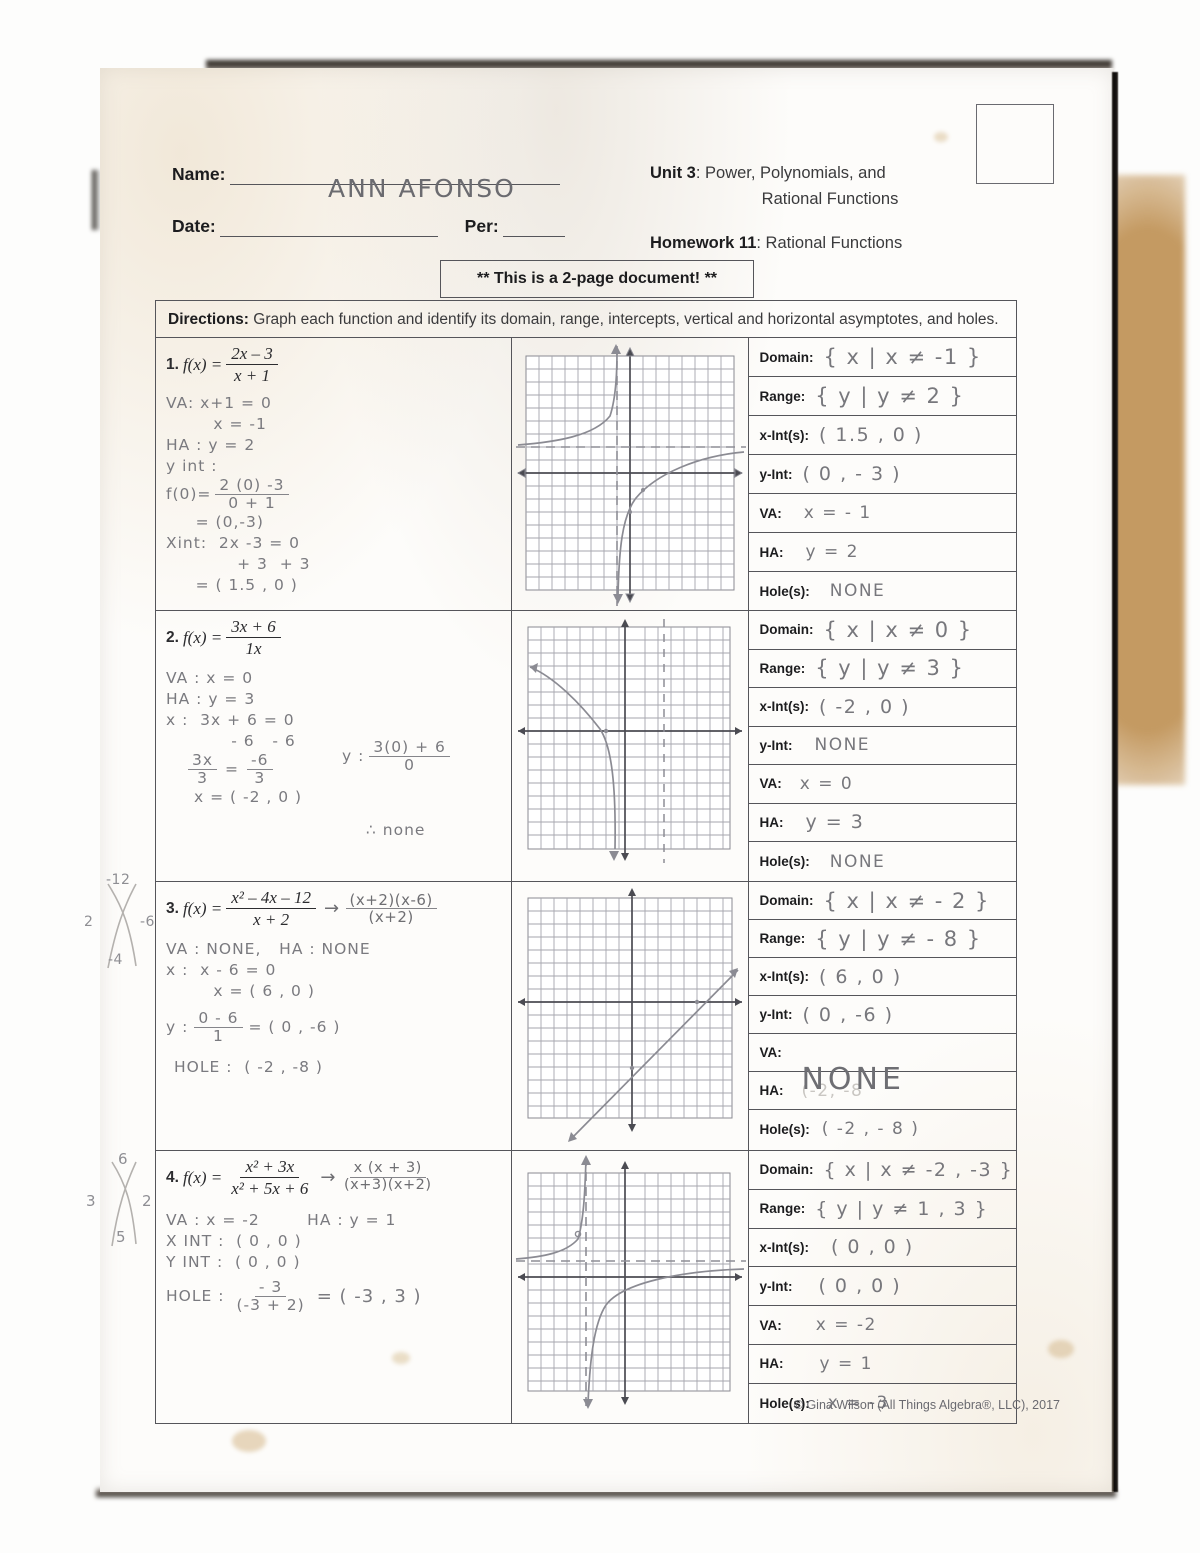 The image size is (1200, 1553). What do you see at coordinates (233, 1262) in the screenshot?
I see `problem-4-work-line-3: Y INT : ( 0 , 0 )` at bounding box center [233, 1262].